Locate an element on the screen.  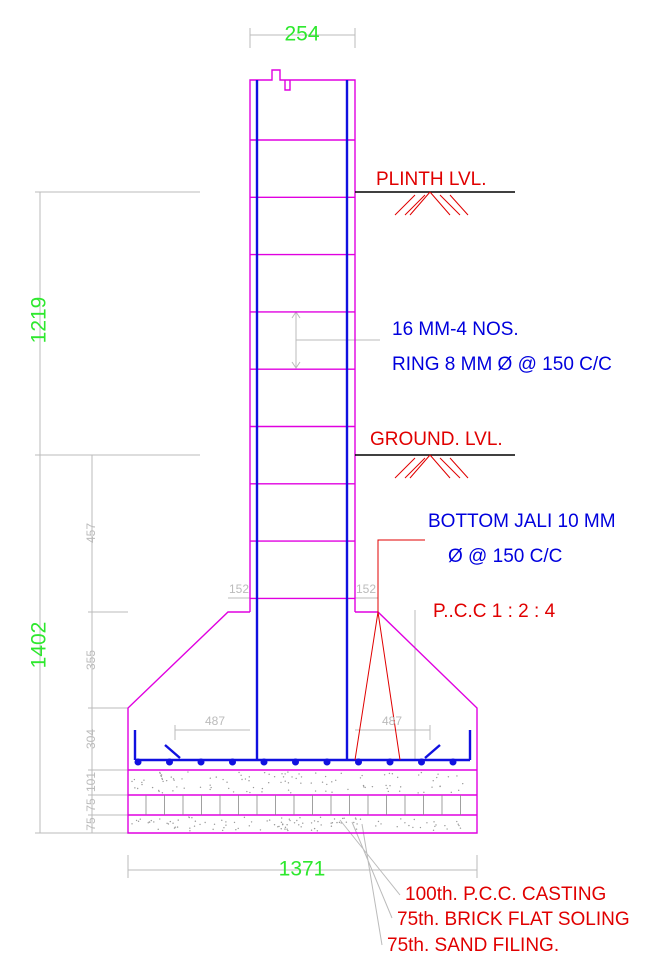
note: BOTTOM JALI 10 MM is located at coordinates (522, 521).